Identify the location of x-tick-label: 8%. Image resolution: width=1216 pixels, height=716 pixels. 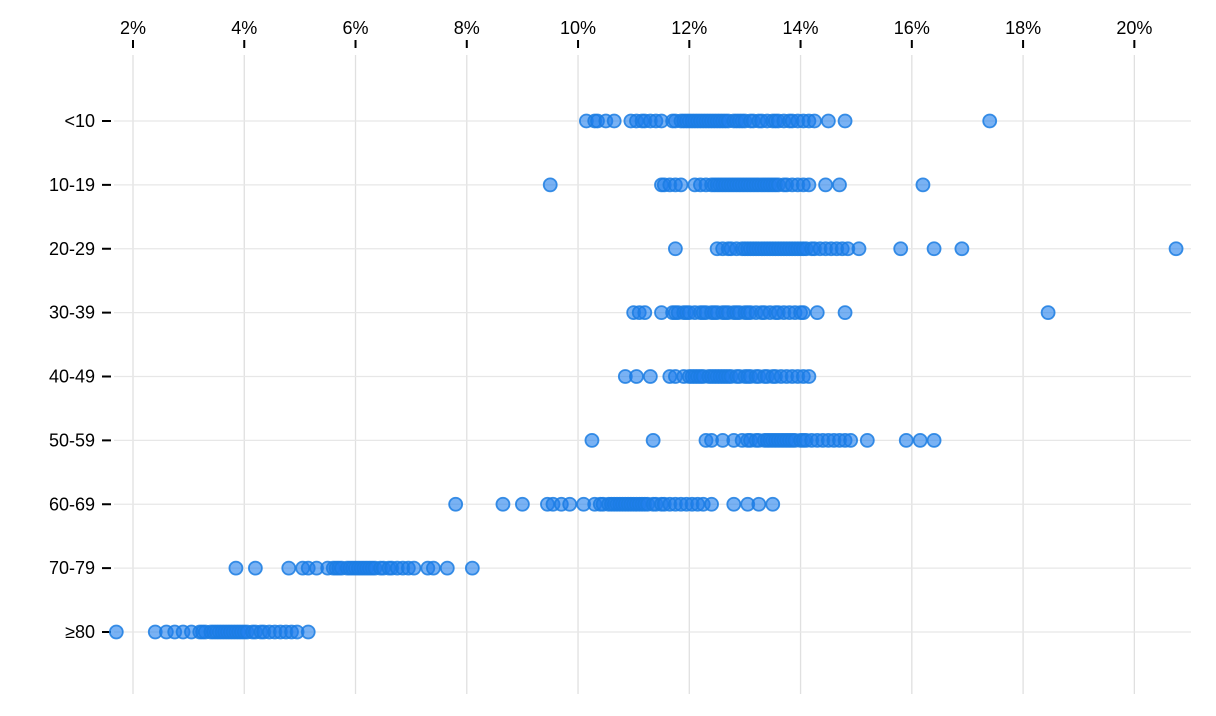
(467, 28).